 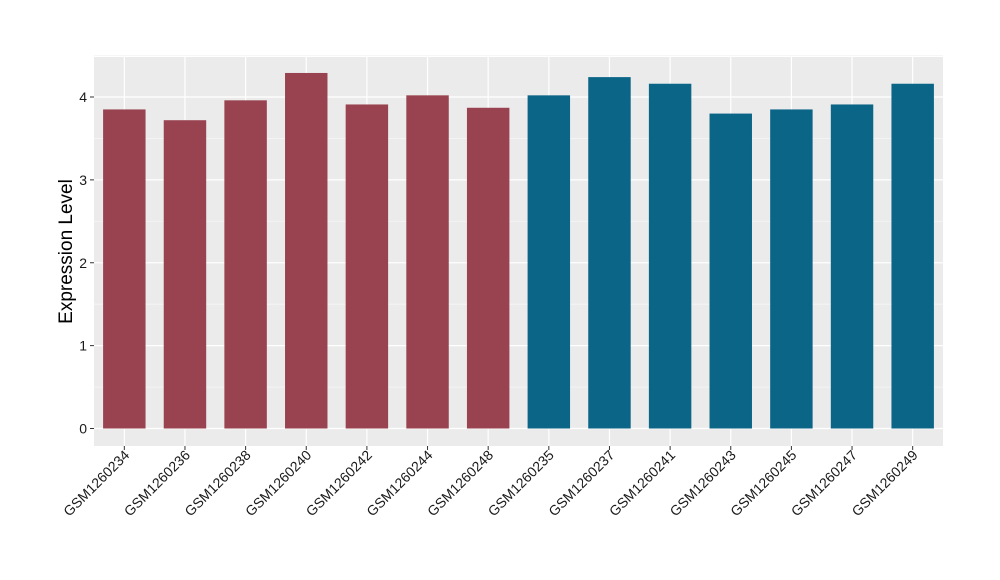 I want to click on y-tick-label: 3, so click(x=83, y=180).